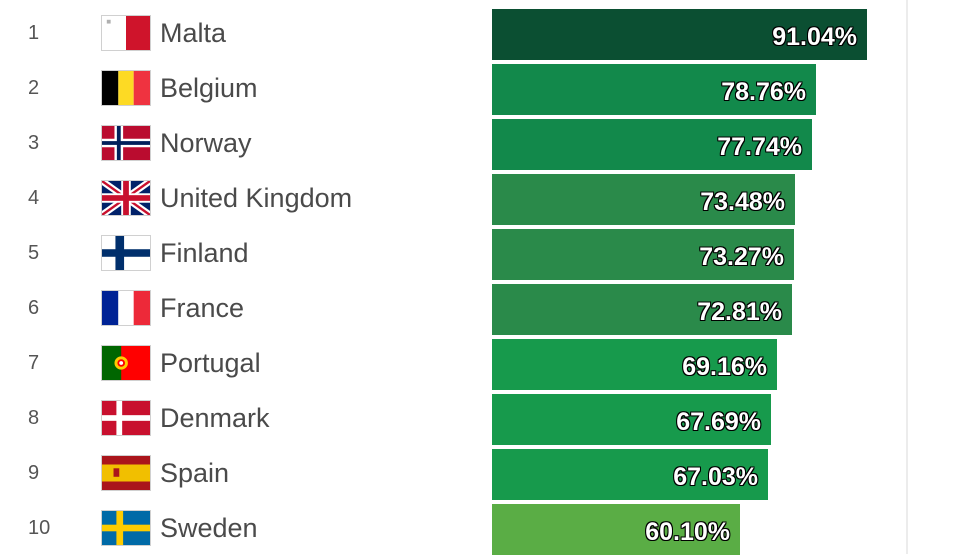 The image size is (980, 560). Describe the element at coordinates (126, 528) in the screenshot. I see `sweden-flag-icon` at that location.